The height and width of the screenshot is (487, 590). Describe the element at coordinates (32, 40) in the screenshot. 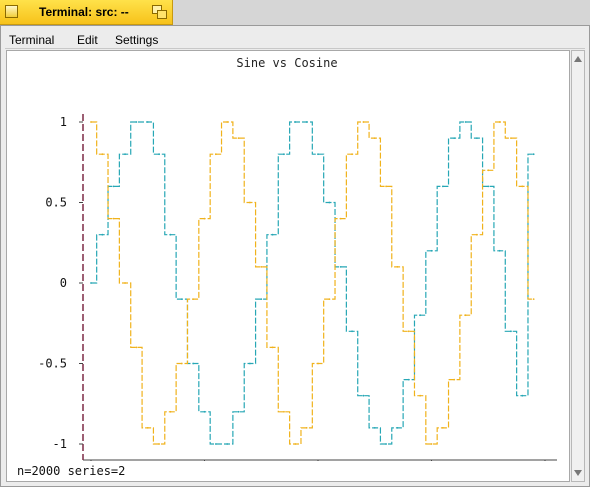

I see `menu-terminal: Terminal` at that location.